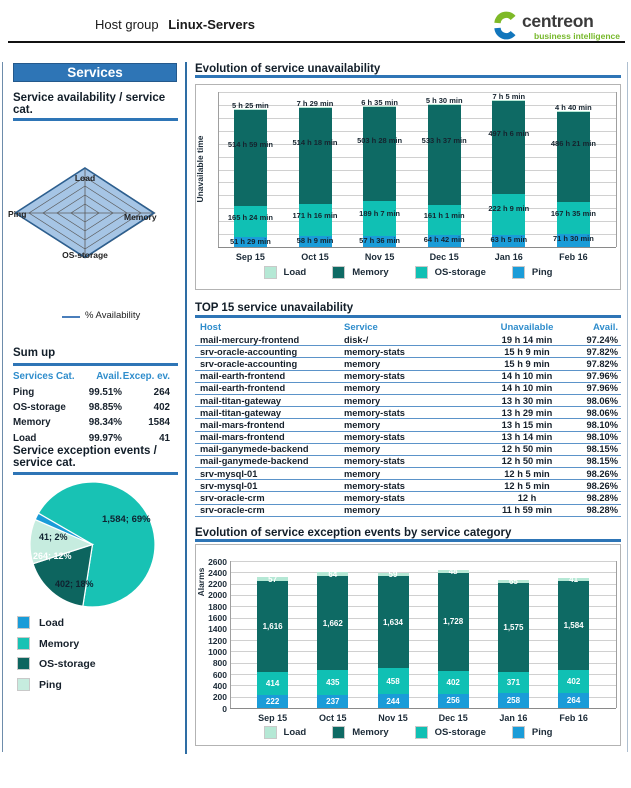 The width and height of the screenshot is (631, 788). Describe the element at coordinates (527, 510) in the screenshot. I see `table-cell: 11 h 59 min` at that location.